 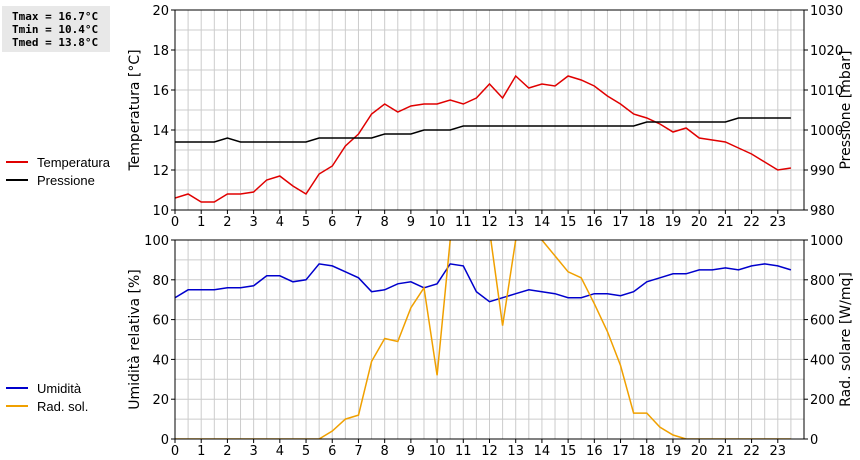 I want to click on legend-top: Temperatura Pressione, so click(x=58, y=171).